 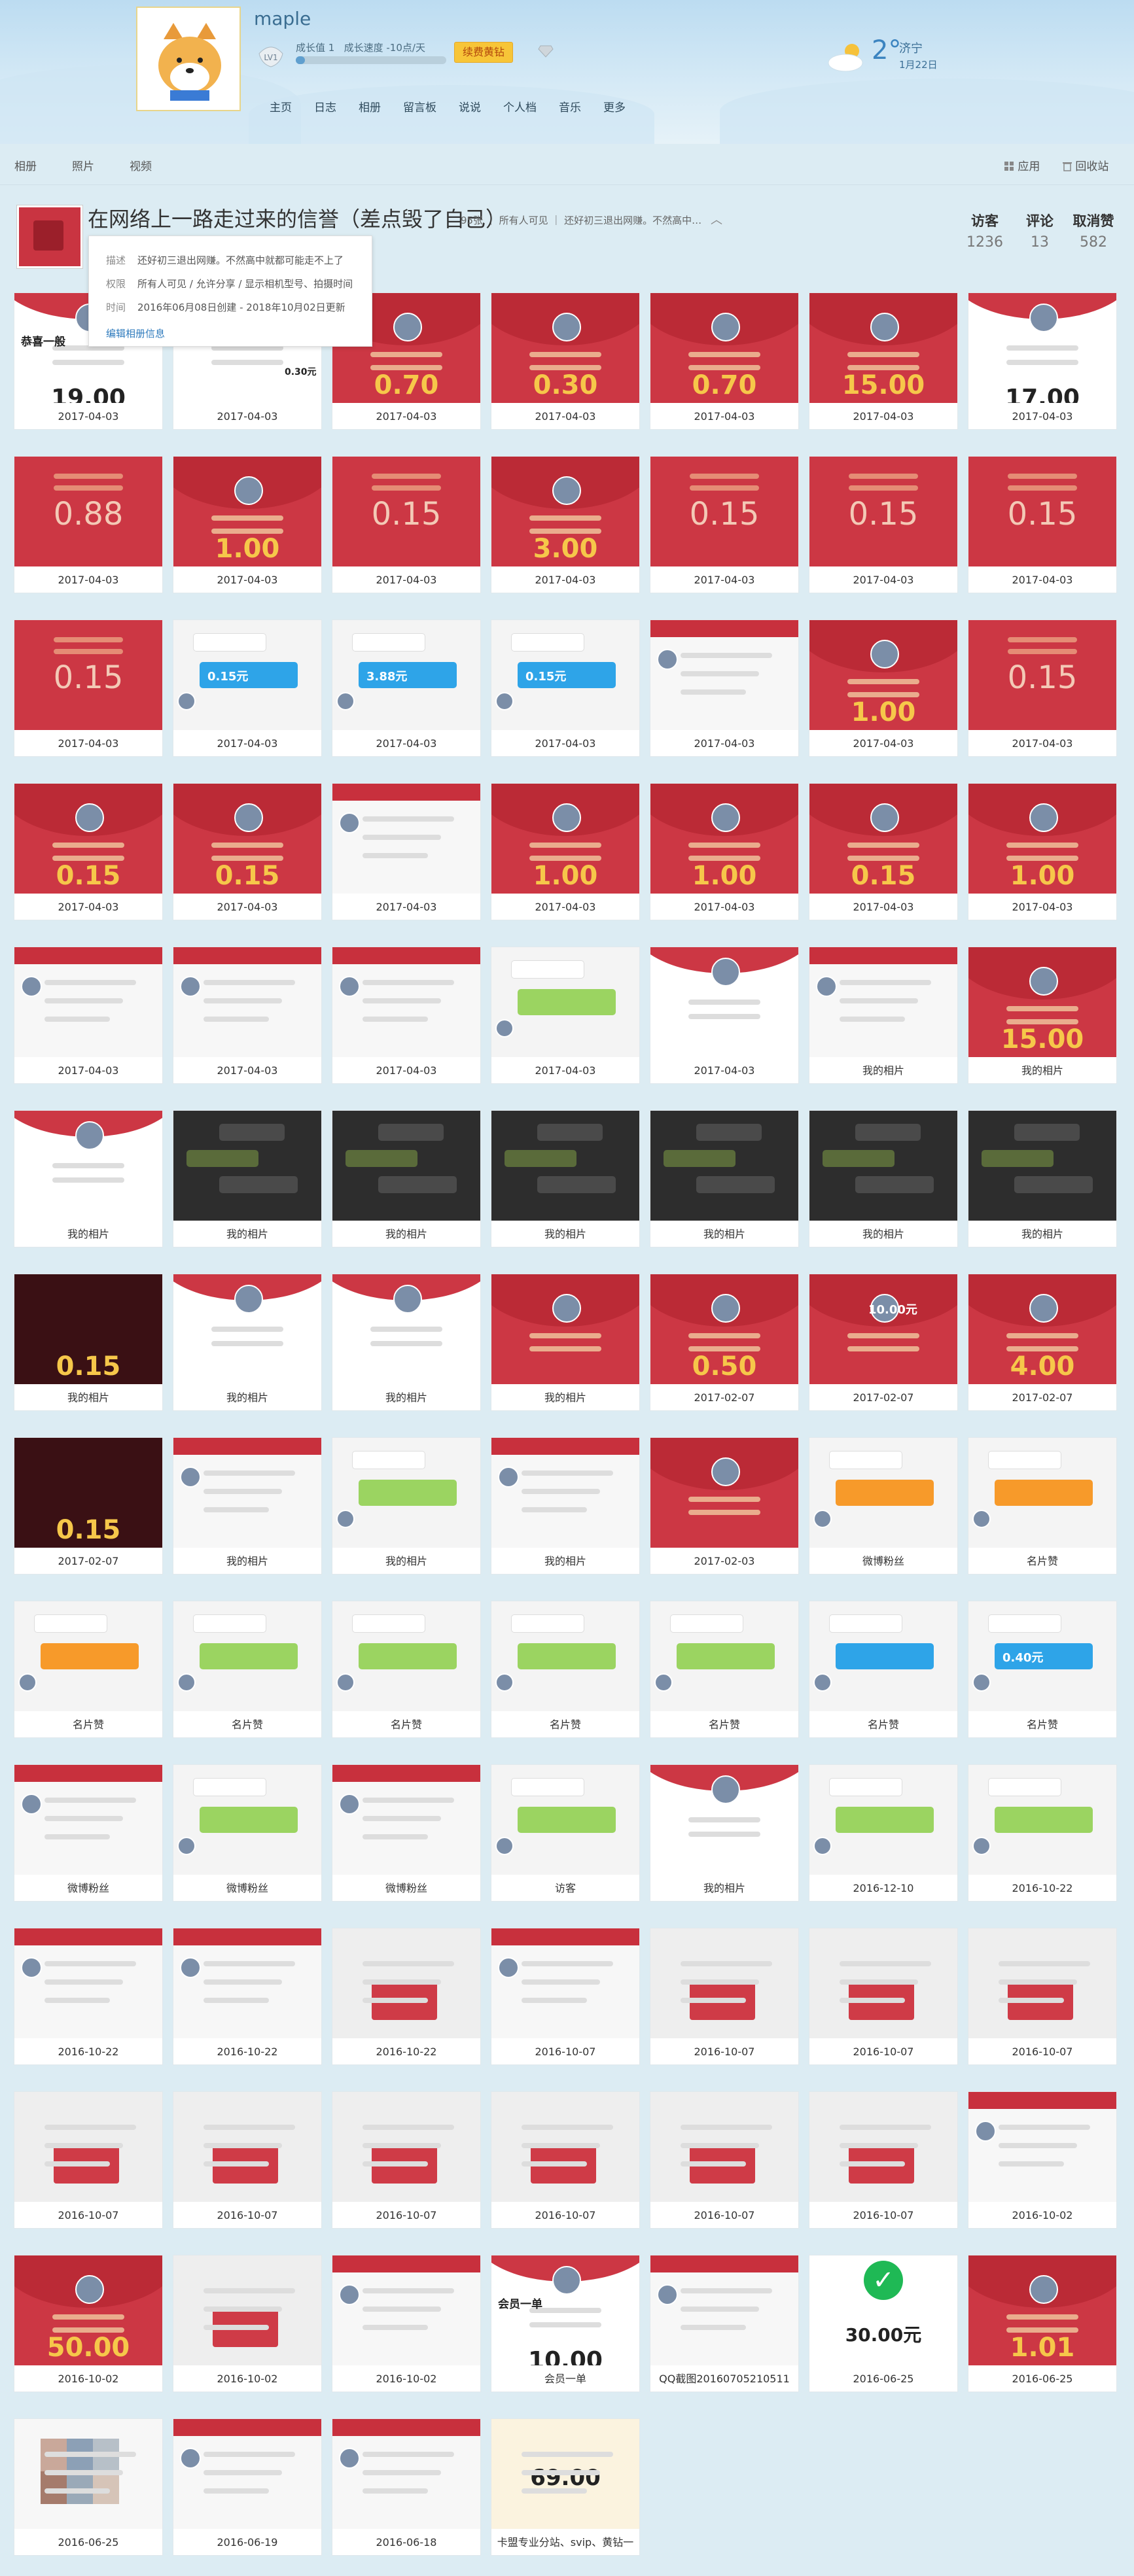 I want to click on photo-item: 50.00 2016-10-02, so click(x=88, y=2323).